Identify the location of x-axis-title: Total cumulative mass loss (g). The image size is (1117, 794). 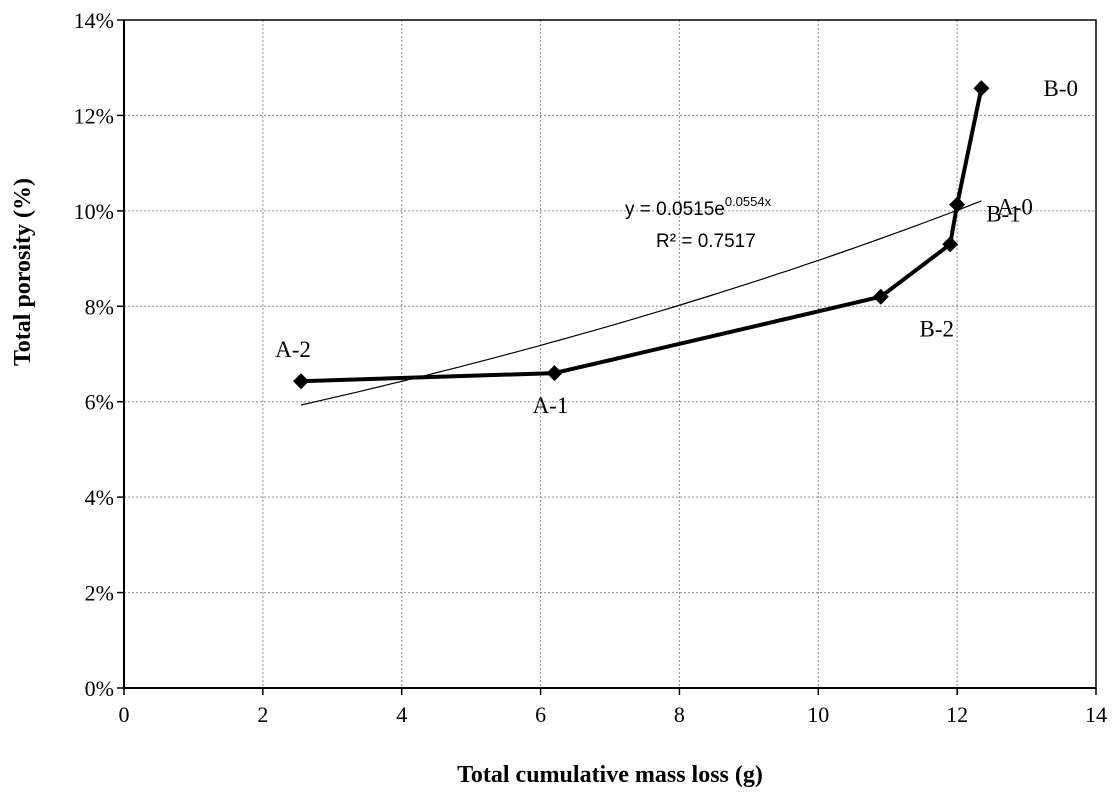
(610, 775).